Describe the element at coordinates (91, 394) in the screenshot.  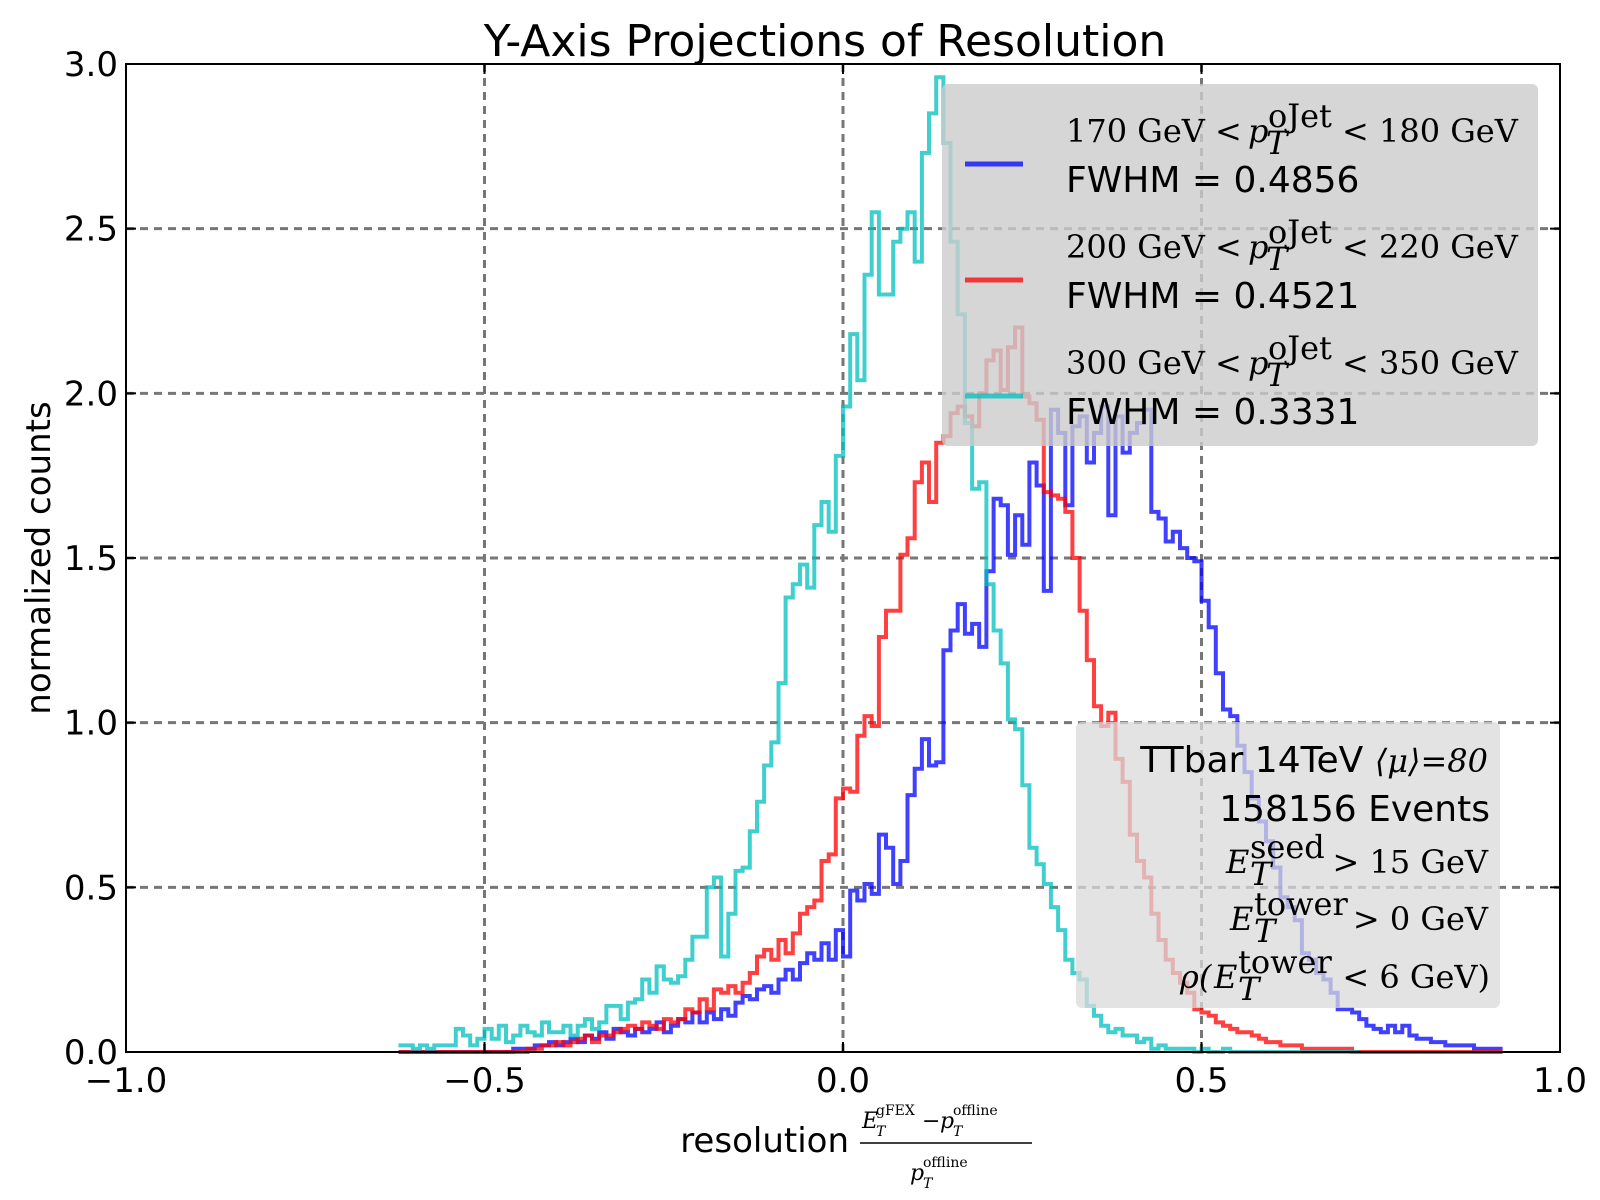
I see `y-tick-label: 2.0` at that location.